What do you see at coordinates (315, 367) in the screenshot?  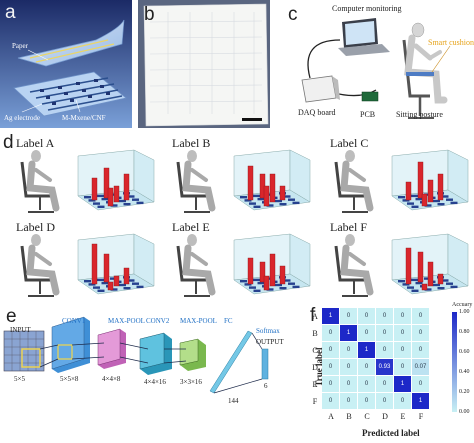 I see `y-tick-label: D` at bounding box center [315, 367].